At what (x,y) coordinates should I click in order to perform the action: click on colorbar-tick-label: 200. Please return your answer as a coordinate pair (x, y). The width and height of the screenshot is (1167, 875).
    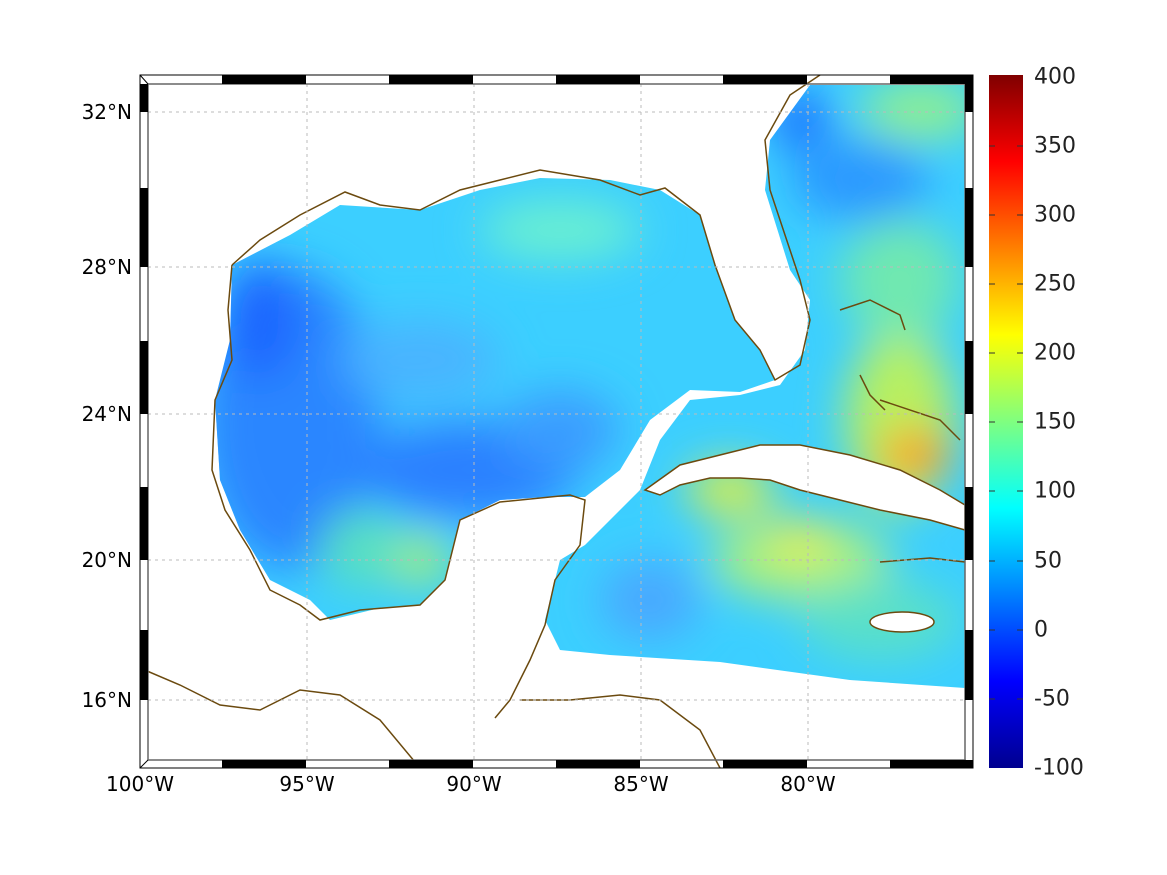
    Looking at the image, I should click on (1055, 353).